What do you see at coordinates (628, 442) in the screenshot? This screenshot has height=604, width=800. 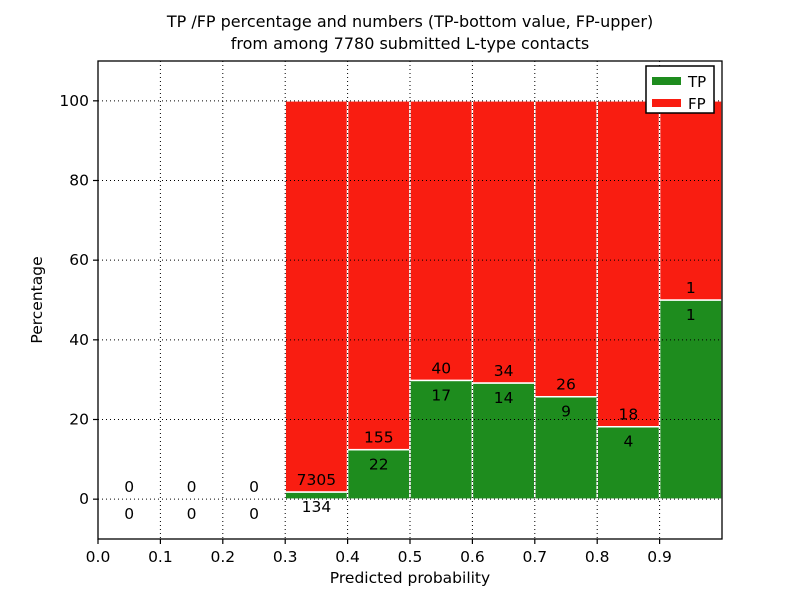 I see `tp-count-label: 4` at bounding box center [628, 442].